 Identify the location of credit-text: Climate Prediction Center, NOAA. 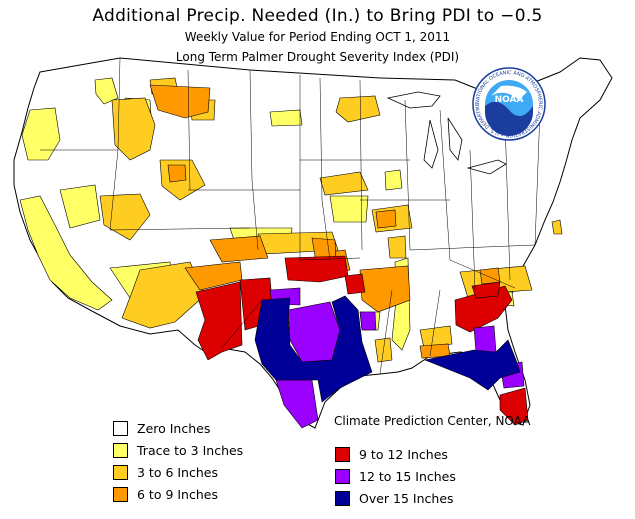
(432, 421).